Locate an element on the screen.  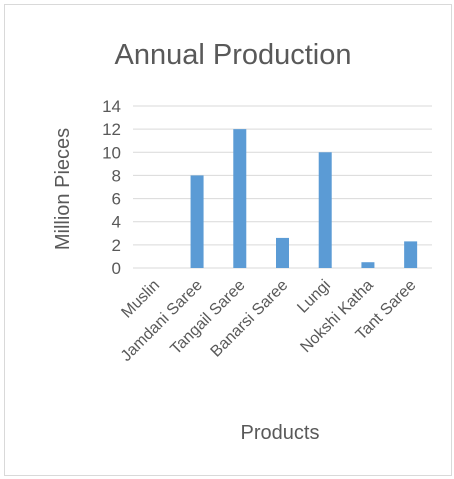
chart-title: Annual Production is located at coordinates (233, 55).